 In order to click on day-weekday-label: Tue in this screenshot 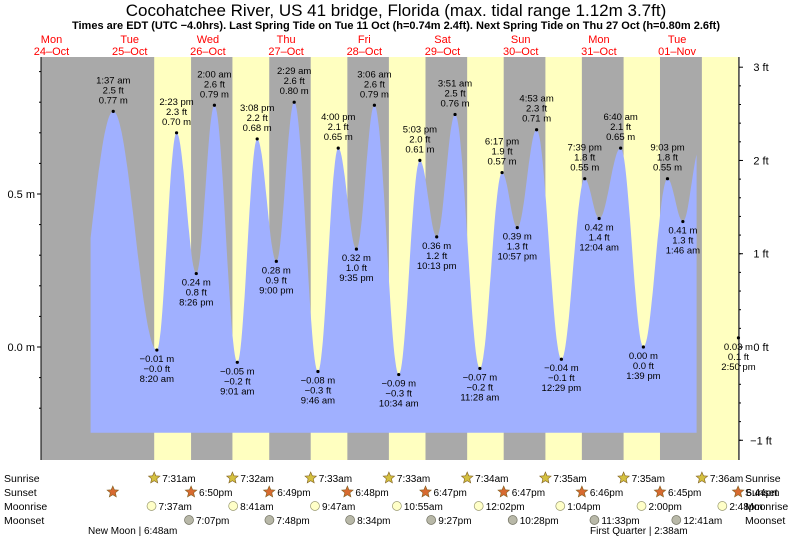, I will do `click(677, 40)`.